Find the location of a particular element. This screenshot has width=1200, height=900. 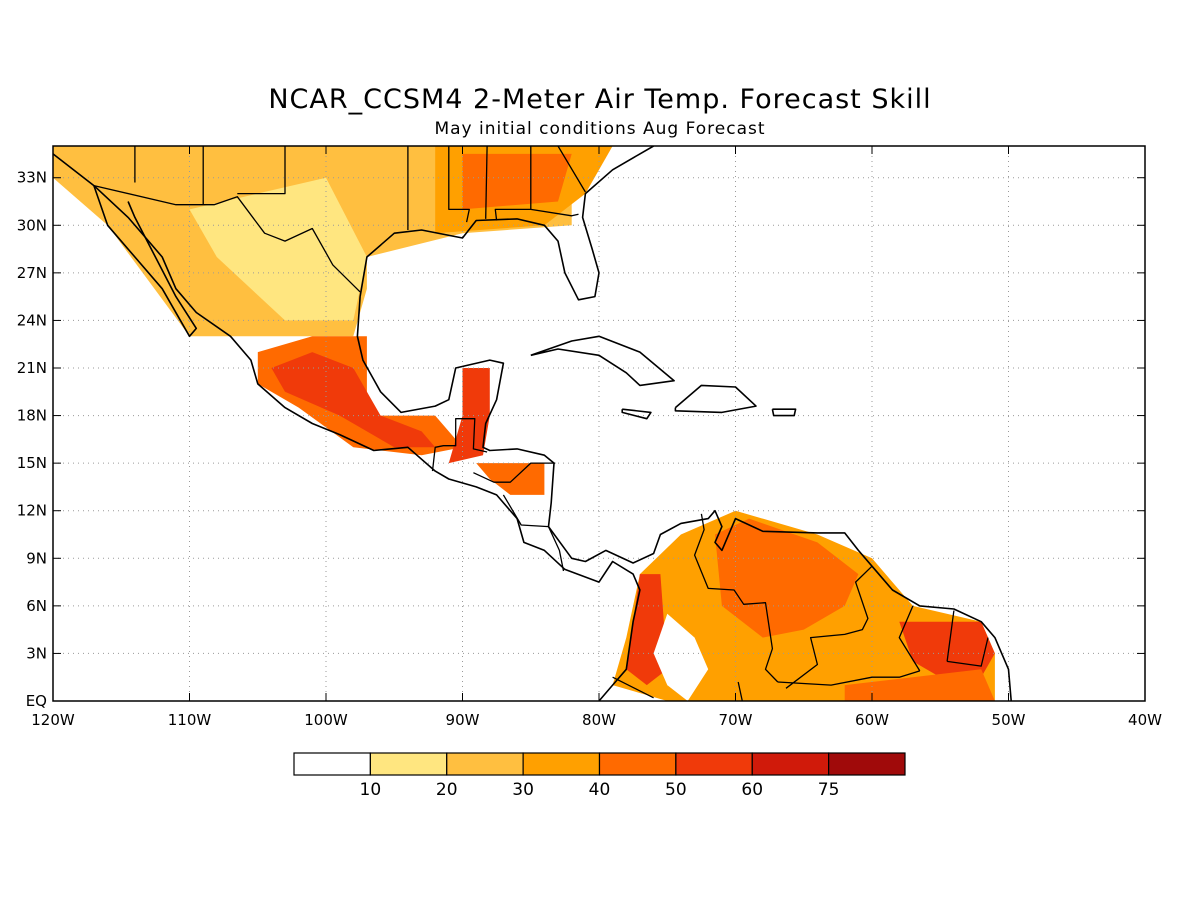

coastline-baja-california is located at coordinates (145, 261).